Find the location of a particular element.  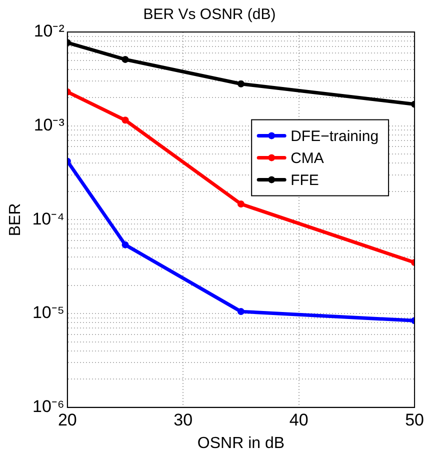

chart-title: BER Vs OSNR (dB) is located at coordinates (209, 15).